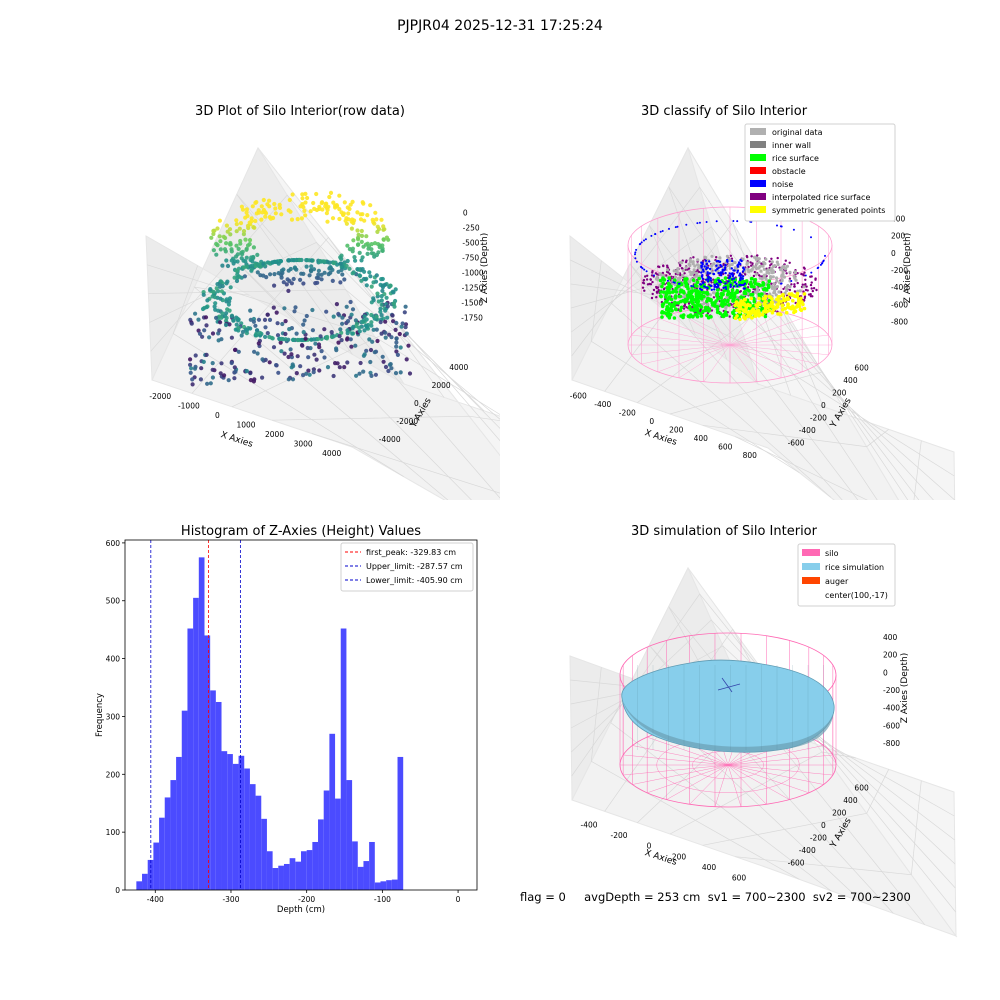  Describe the element at coordinates (473, 273) in the screenshot. I see `z-axis-tick-label: -1000` at that location.